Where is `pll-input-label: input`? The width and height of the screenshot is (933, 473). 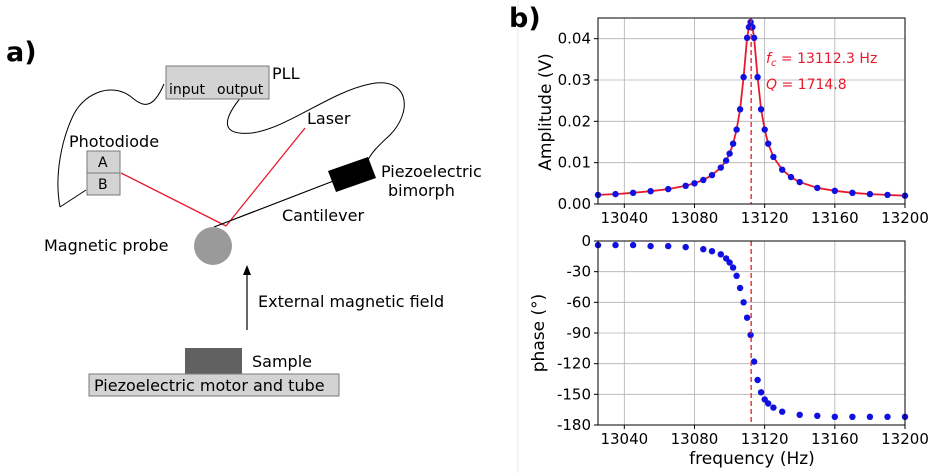
pll-input-label: input is located at coordinates (187, 90).